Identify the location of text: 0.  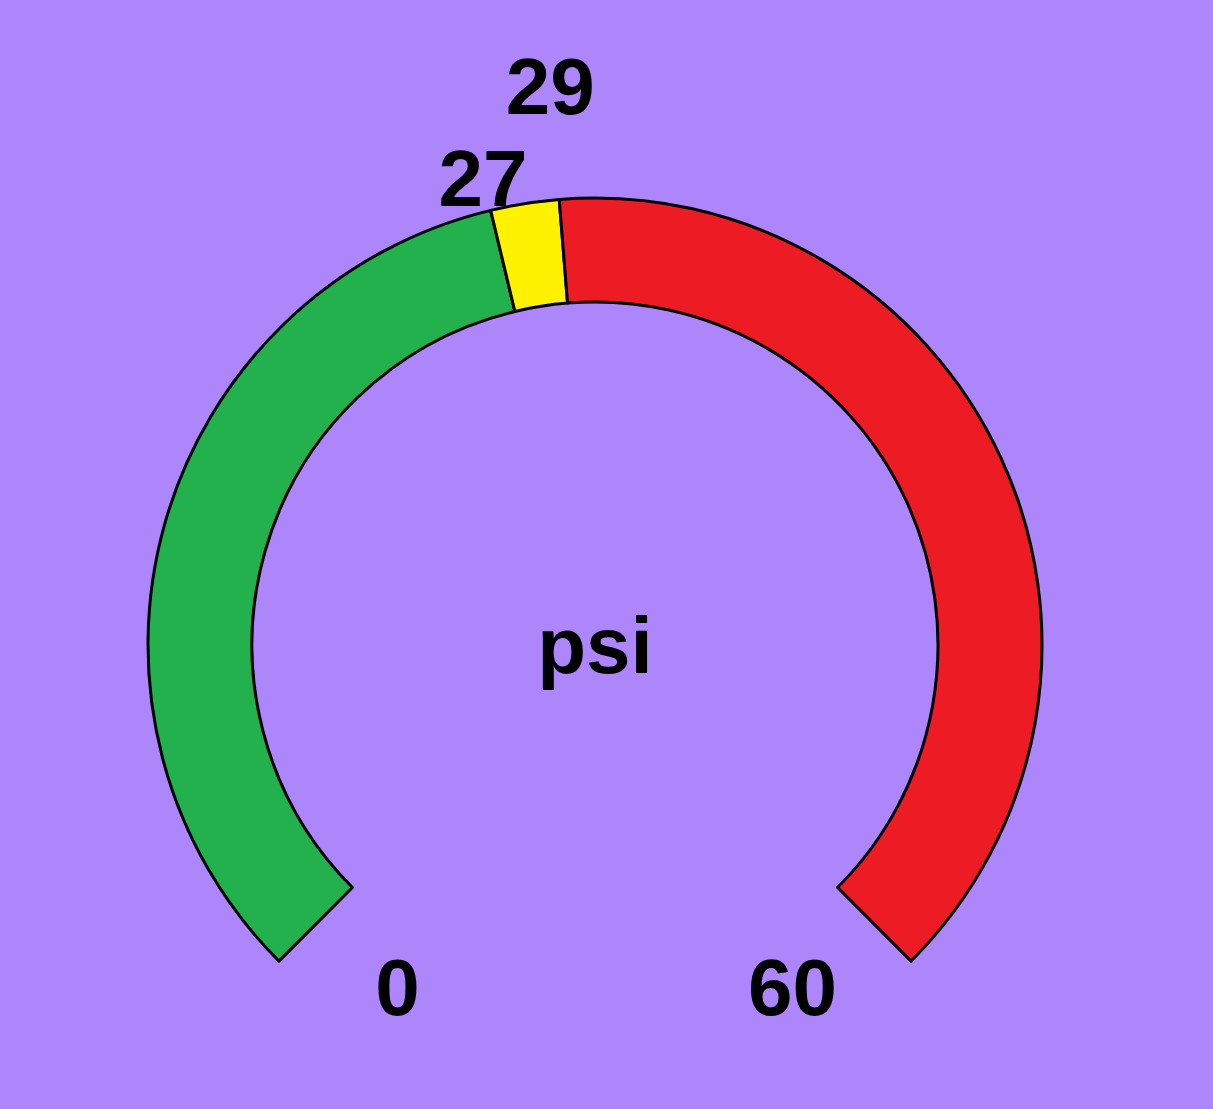
(397, 987).